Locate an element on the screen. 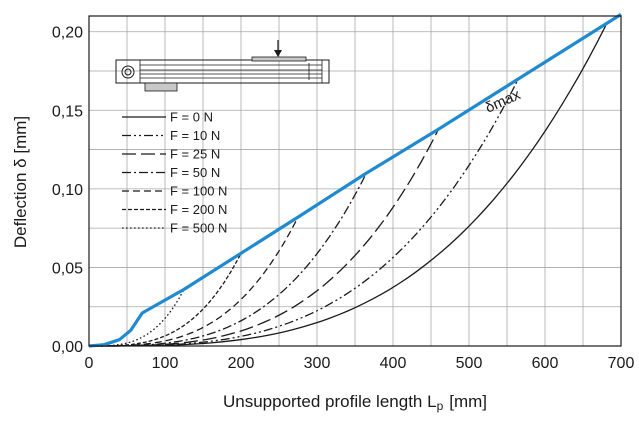  series-line is located at coordinates (137, 318).